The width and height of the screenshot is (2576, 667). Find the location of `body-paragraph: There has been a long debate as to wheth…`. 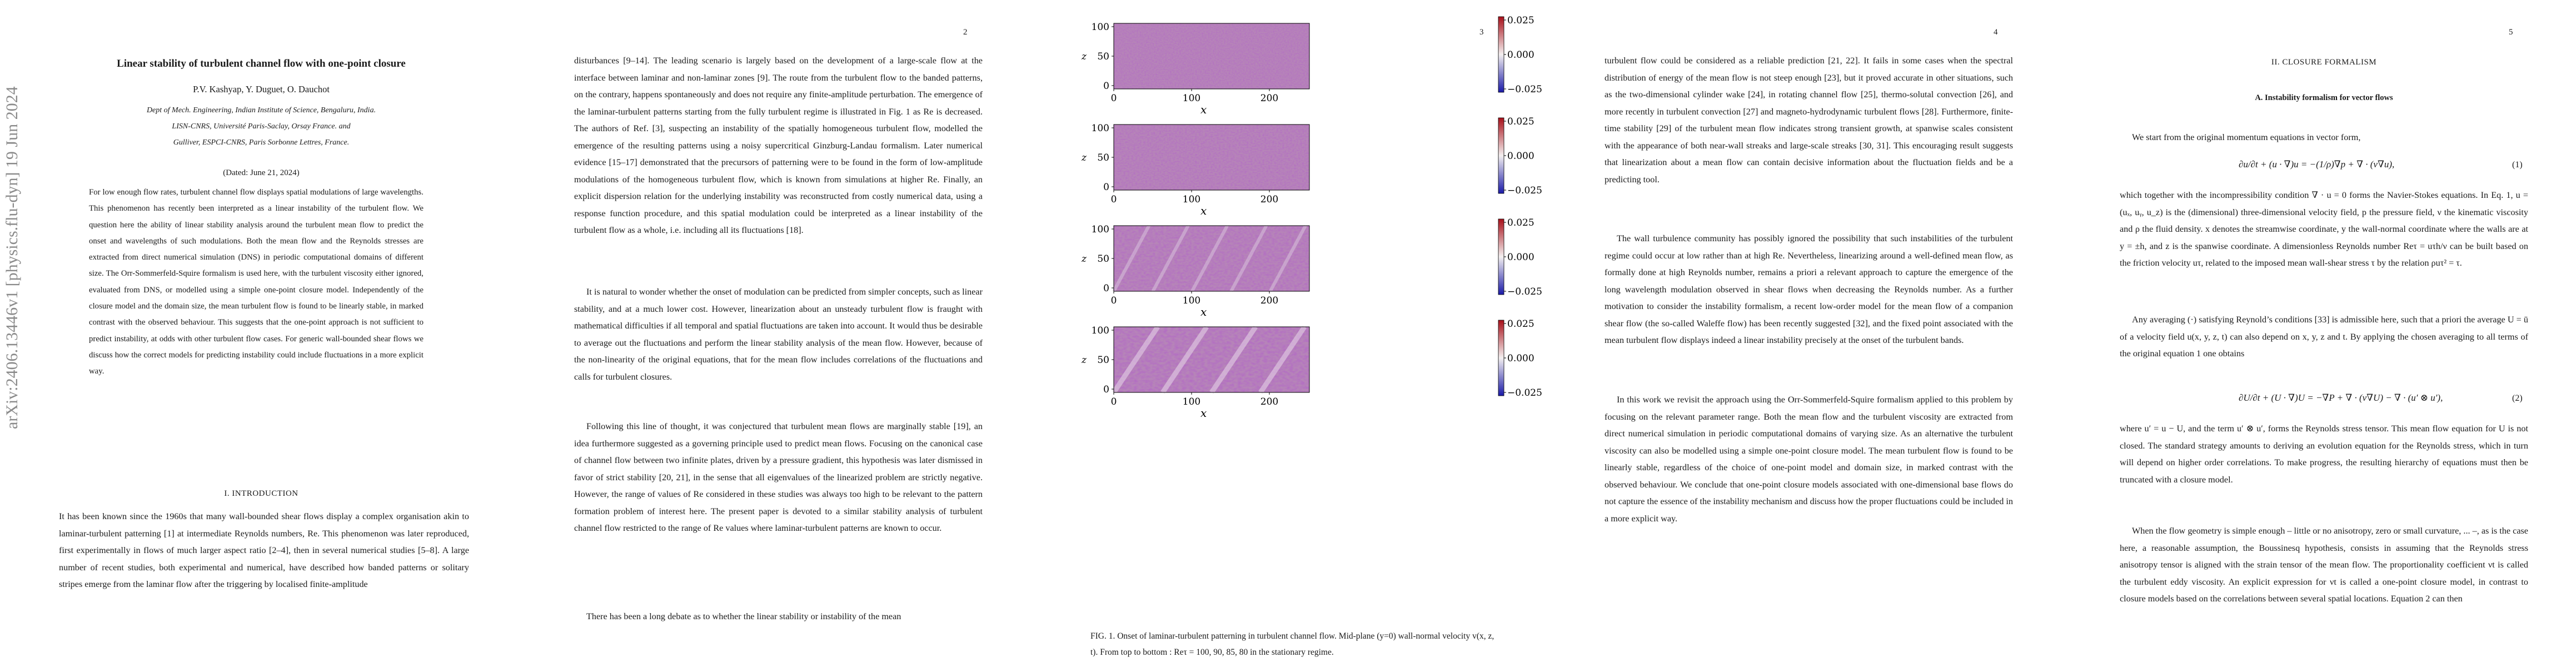

body-paragraph: There has been a long debate as to wheth… is located at coordinates (743, 616).